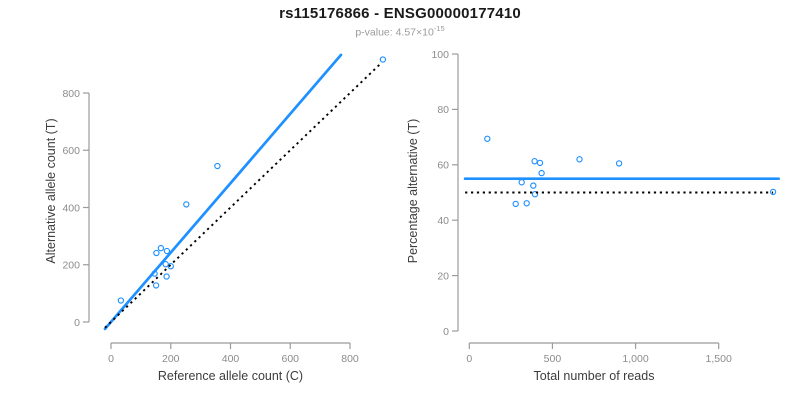 This screenshot has height=400, width=800. I want to click on x-tick-label: 600, so click(290, 359).